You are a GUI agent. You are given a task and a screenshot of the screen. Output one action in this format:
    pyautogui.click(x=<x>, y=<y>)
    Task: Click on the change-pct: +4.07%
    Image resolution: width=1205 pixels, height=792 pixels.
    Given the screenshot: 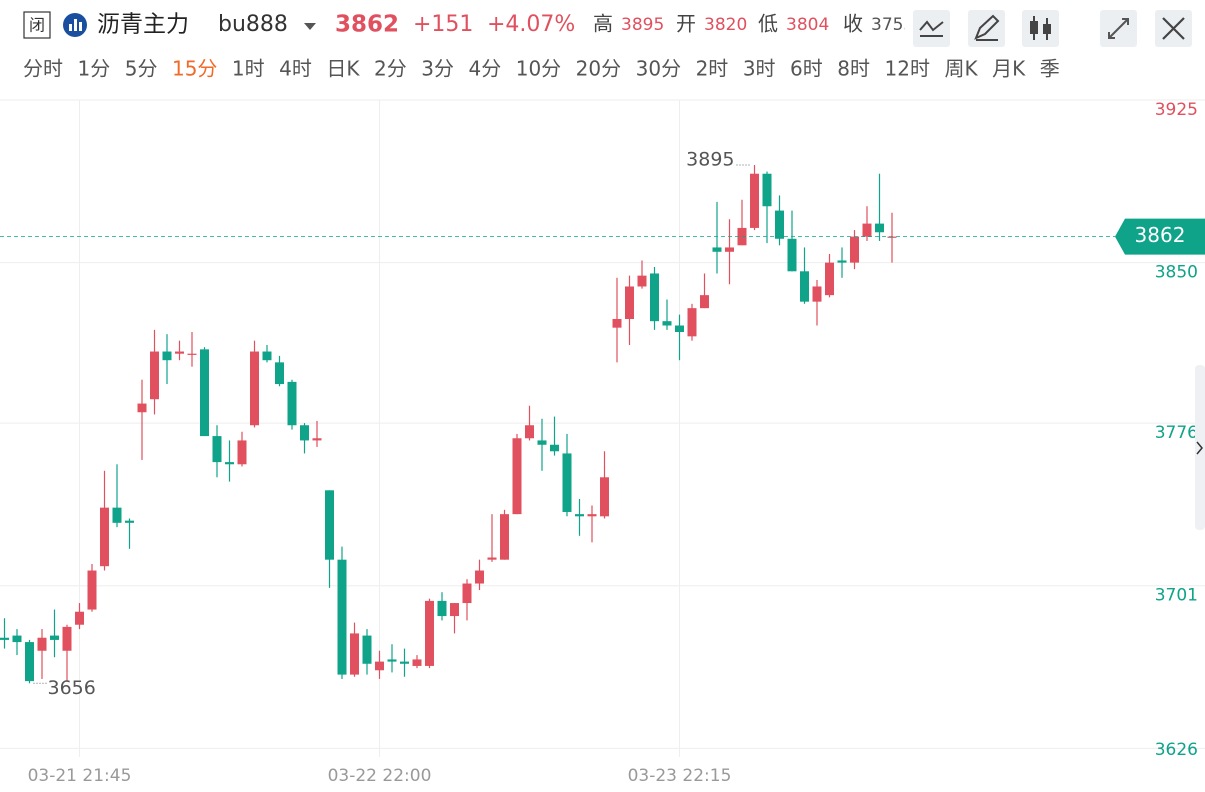 What is the action you would take?
    pyautogui.click(x=531, y=24)
    